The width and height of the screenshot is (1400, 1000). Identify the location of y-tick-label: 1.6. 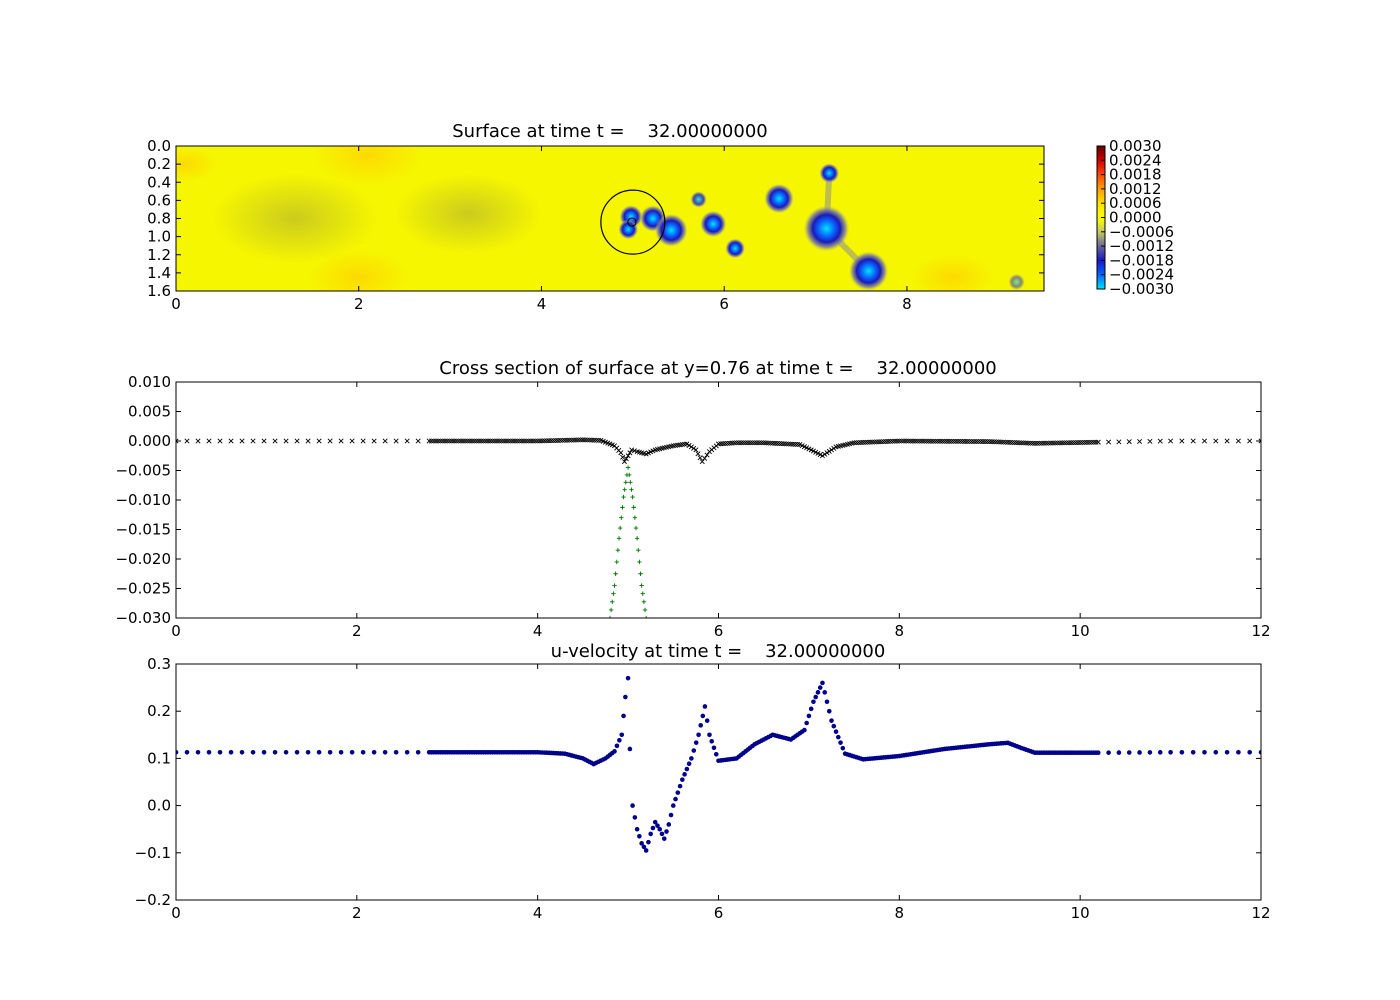
(159, 291).